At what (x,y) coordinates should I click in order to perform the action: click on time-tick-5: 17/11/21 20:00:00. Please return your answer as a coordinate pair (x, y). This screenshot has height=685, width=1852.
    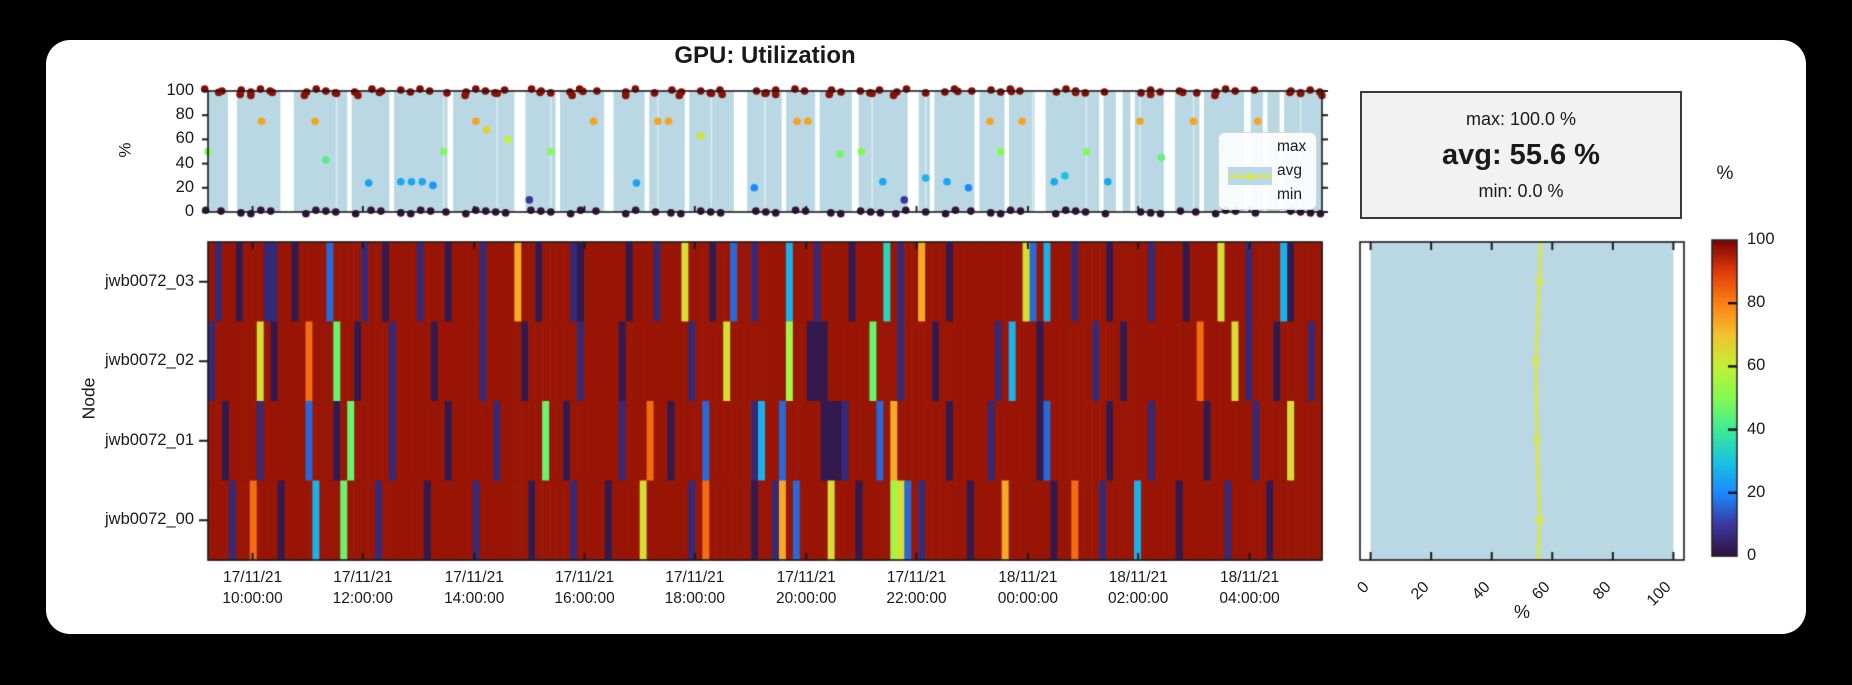
    Looking at the image, I should click on (806, 588).